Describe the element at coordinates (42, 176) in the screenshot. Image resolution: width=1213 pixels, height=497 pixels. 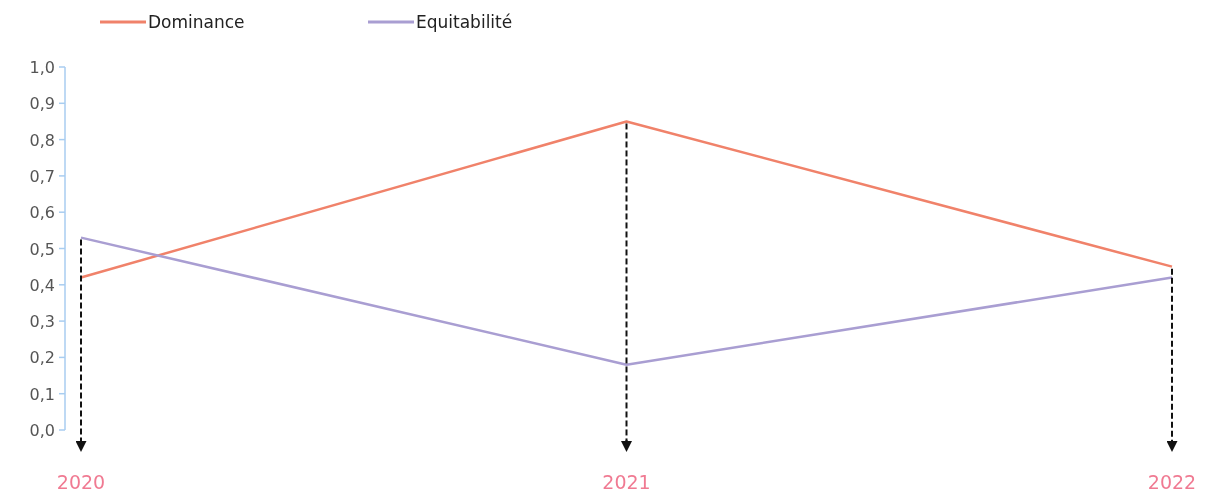
I see `y-tick-label: 0,7` at that location.